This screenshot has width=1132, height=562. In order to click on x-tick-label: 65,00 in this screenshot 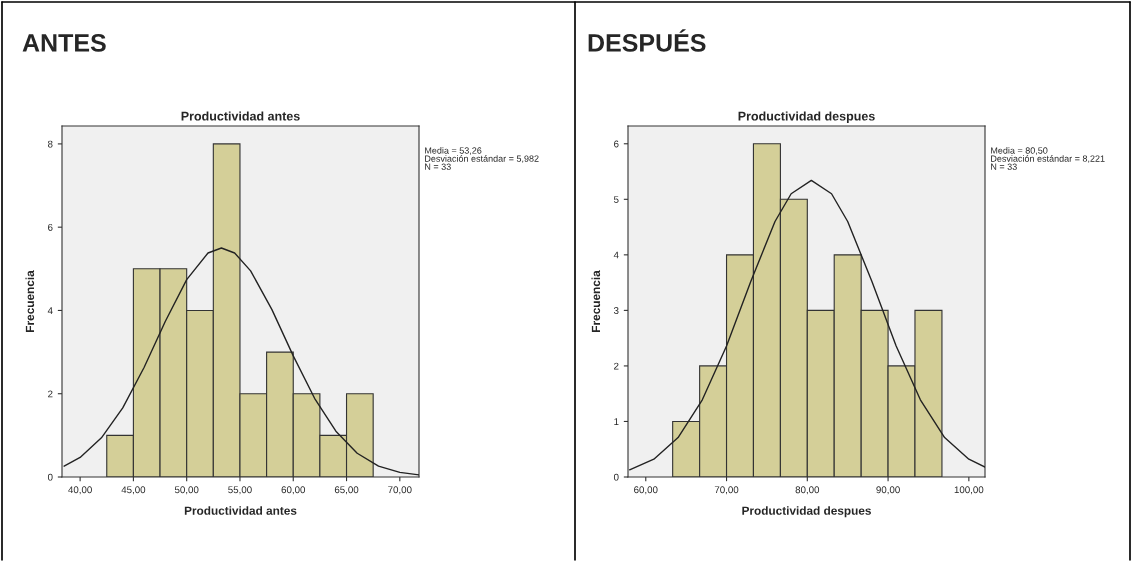, I will do `click(346, 490)`.